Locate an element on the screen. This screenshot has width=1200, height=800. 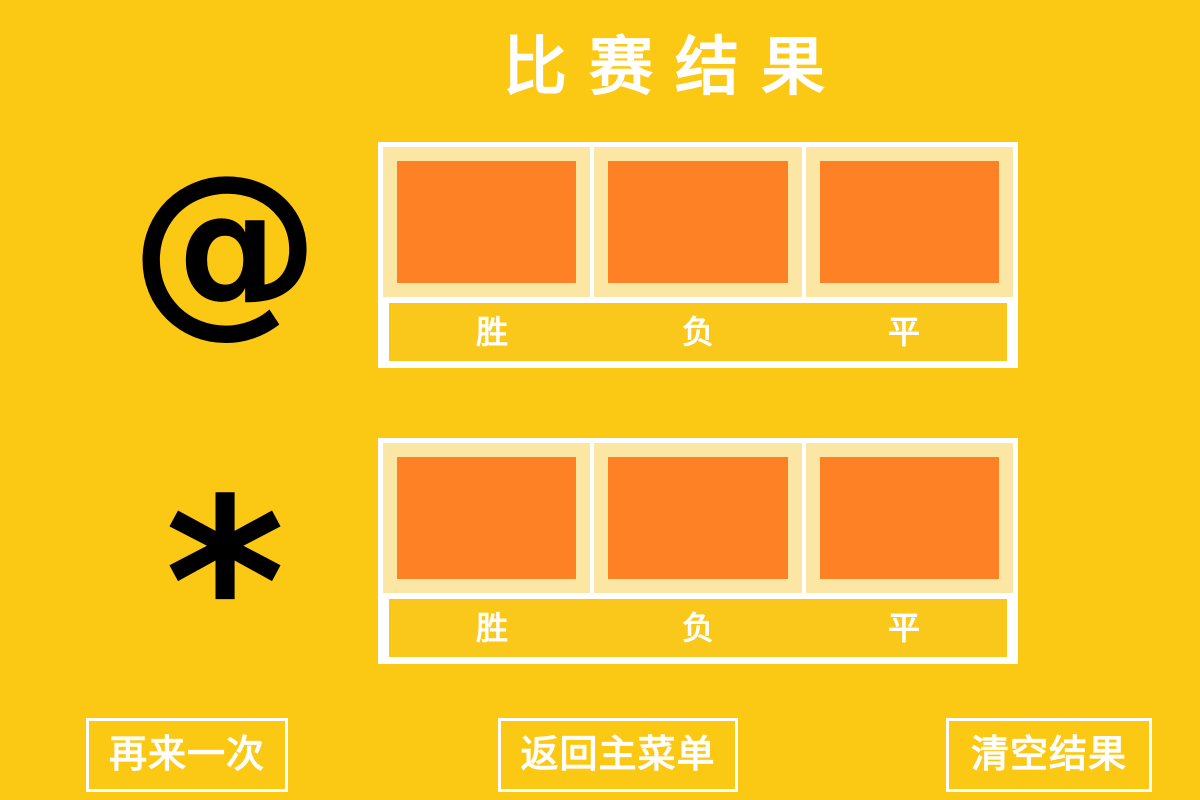
clear-results-button: 清空结果 is located at coordinates (1049, 755).